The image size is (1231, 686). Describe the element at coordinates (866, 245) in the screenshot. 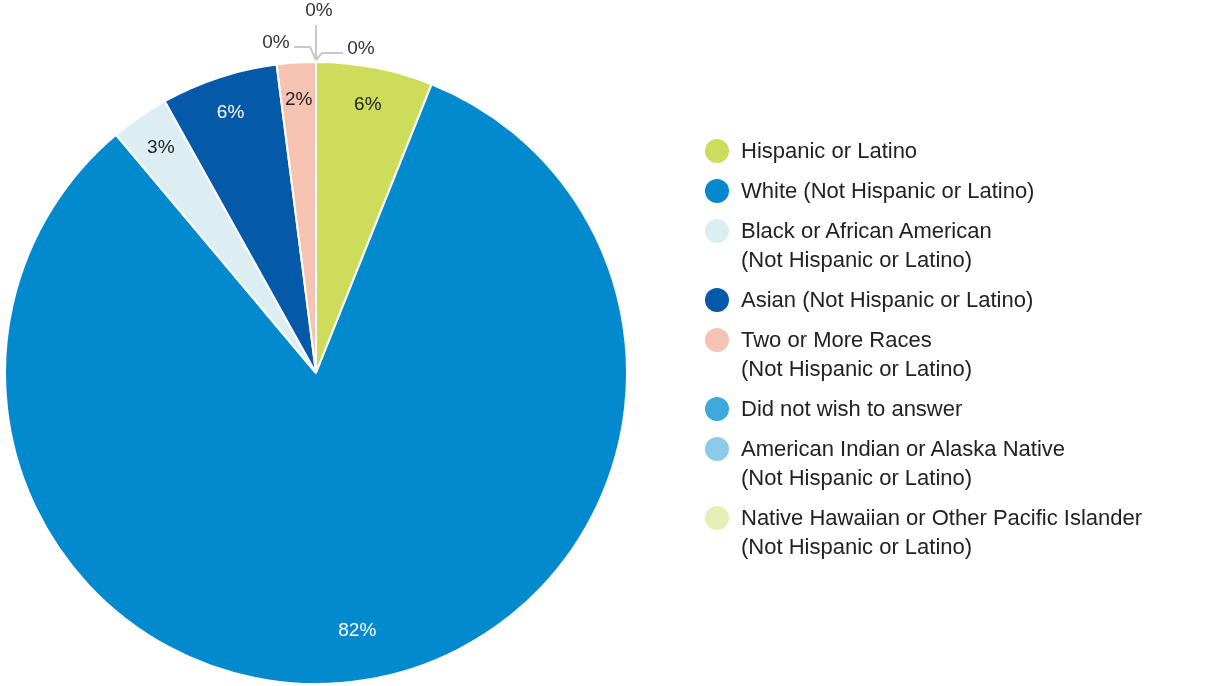

I see `legend-label: Black or African American (Not Hispanic or Latino)` at that location.